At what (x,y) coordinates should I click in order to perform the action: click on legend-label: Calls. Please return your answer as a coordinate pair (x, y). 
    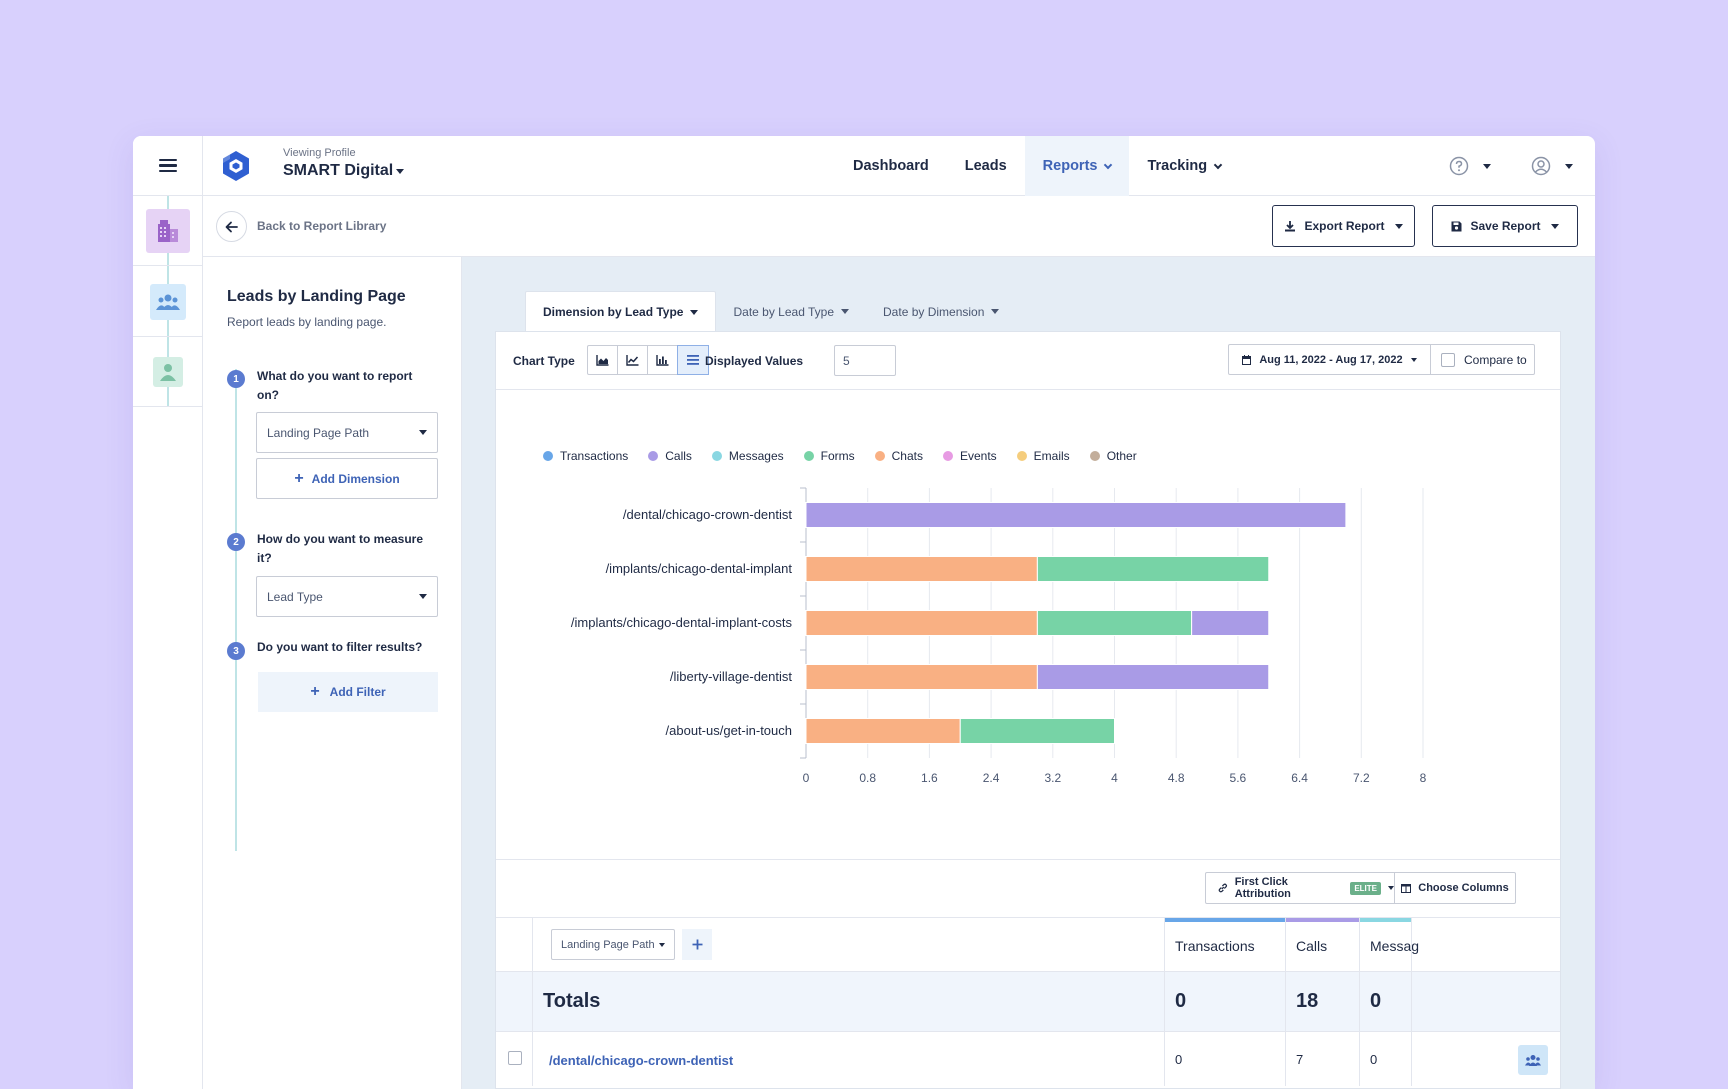
    Looking at the image, I should click on (678, 456).